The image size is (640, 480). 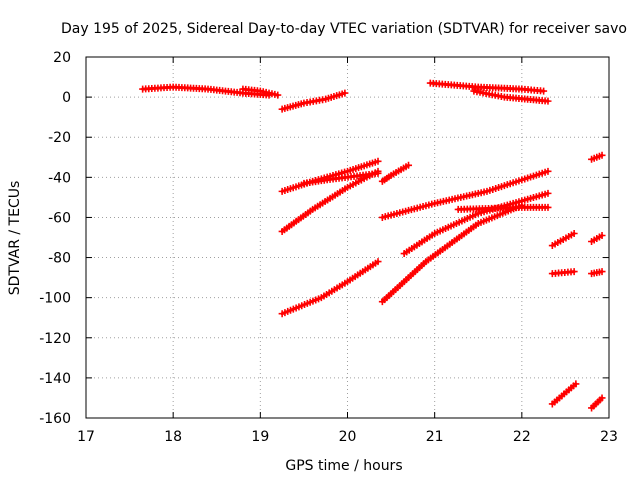 What do you see at coordinates (86, 437) in the screenshot?
I see `x-tick-label: 17` at bounding box center [86, 437].